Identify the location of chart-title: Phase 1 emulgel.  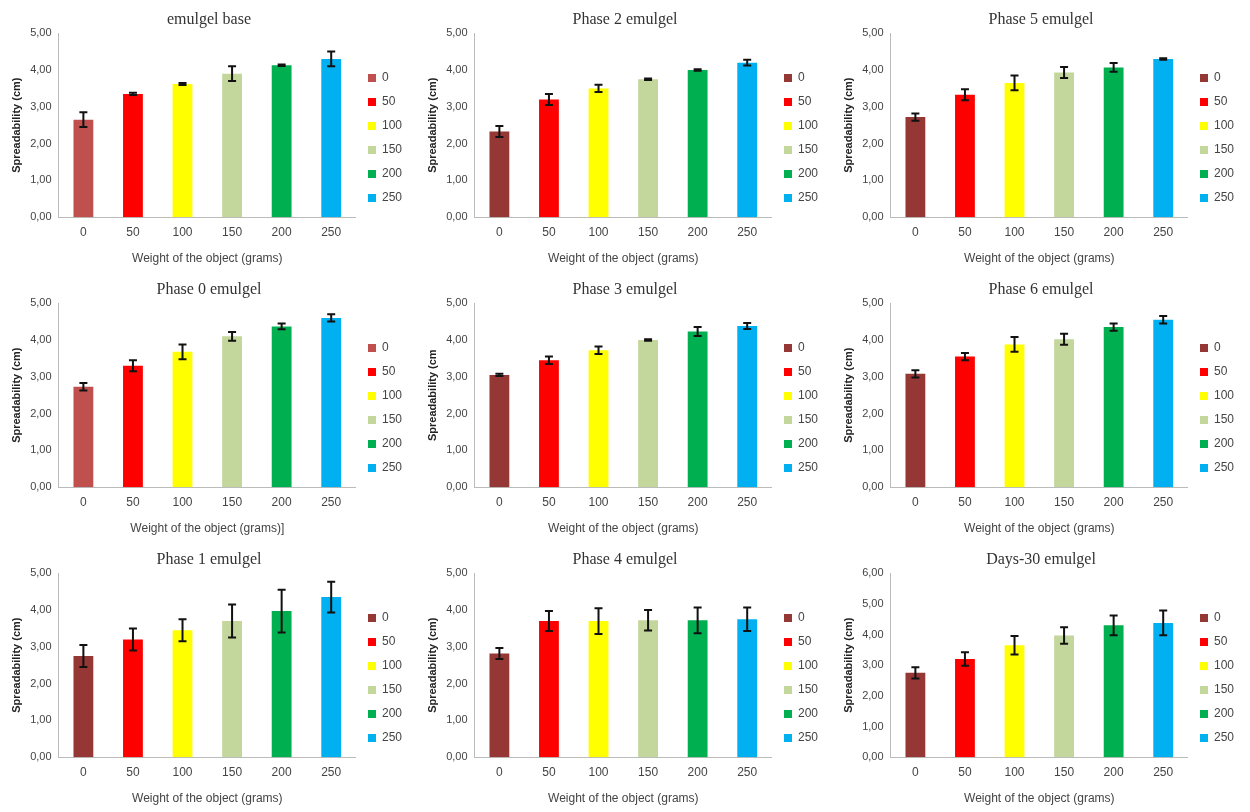
(209, 558).